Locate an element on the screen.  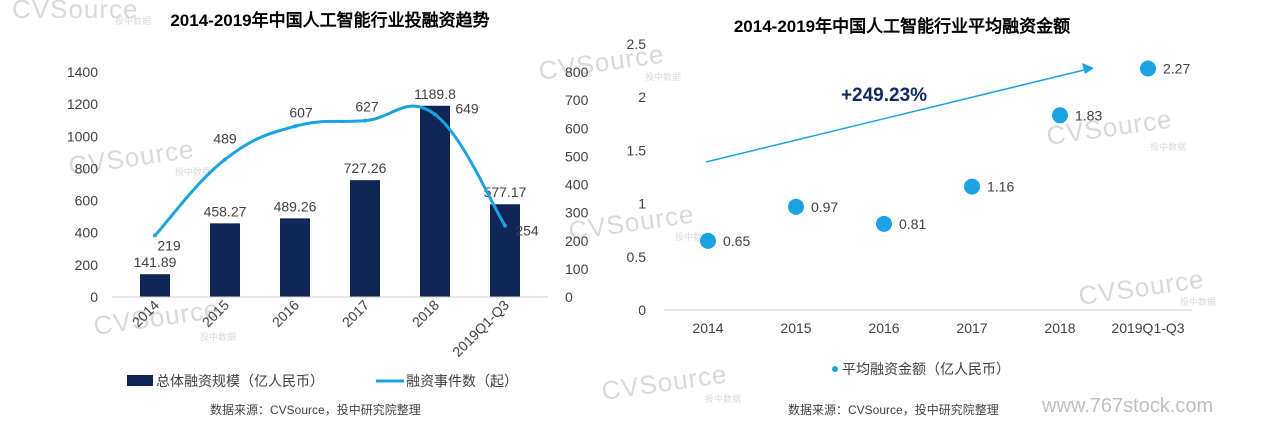
bar-2019Q1-Q3 is located at coordinates (505, 250).